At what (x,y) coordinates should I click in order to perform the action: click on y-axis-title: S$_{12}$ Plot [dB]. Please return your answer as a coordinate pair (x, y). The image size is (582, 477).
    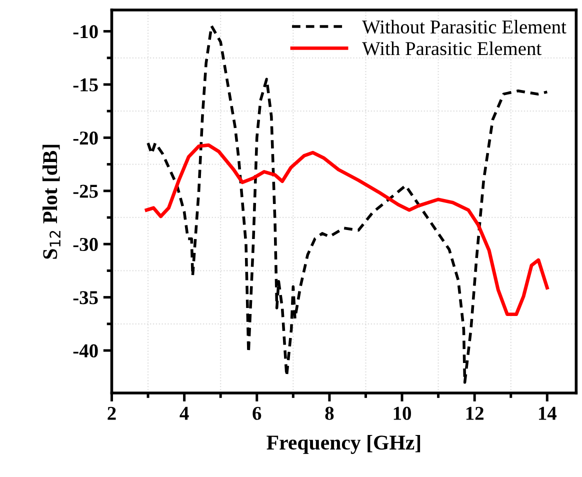
    Looking at the image, I should click on (51, 201).